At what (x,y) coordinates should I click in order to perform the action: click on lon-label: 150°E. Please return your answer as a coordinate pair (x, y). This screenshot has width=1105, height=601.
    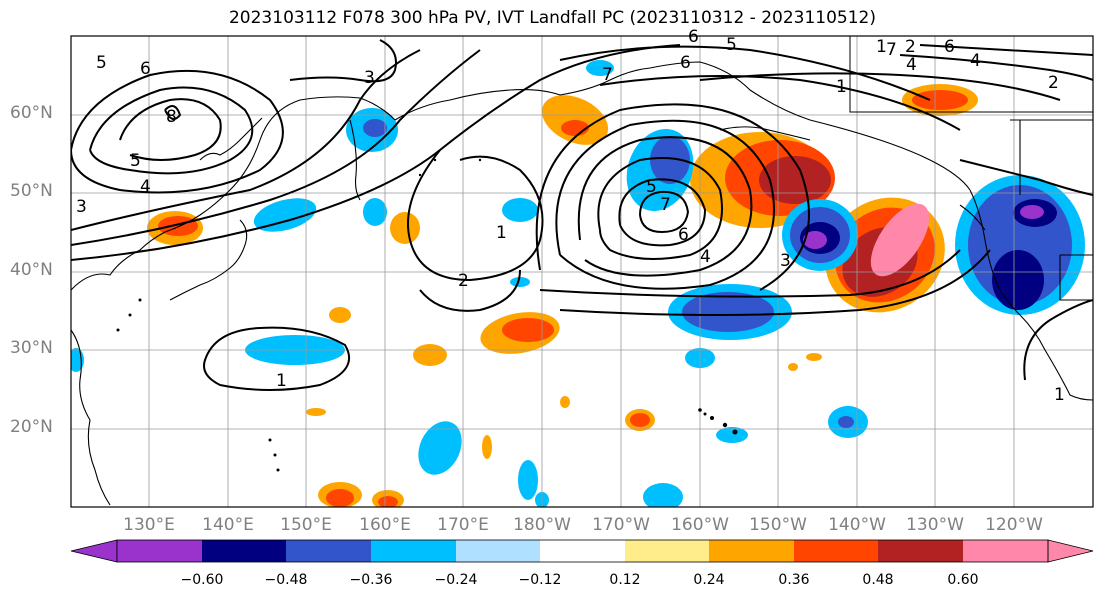
    Looking at the image, I should click on (306, 525).